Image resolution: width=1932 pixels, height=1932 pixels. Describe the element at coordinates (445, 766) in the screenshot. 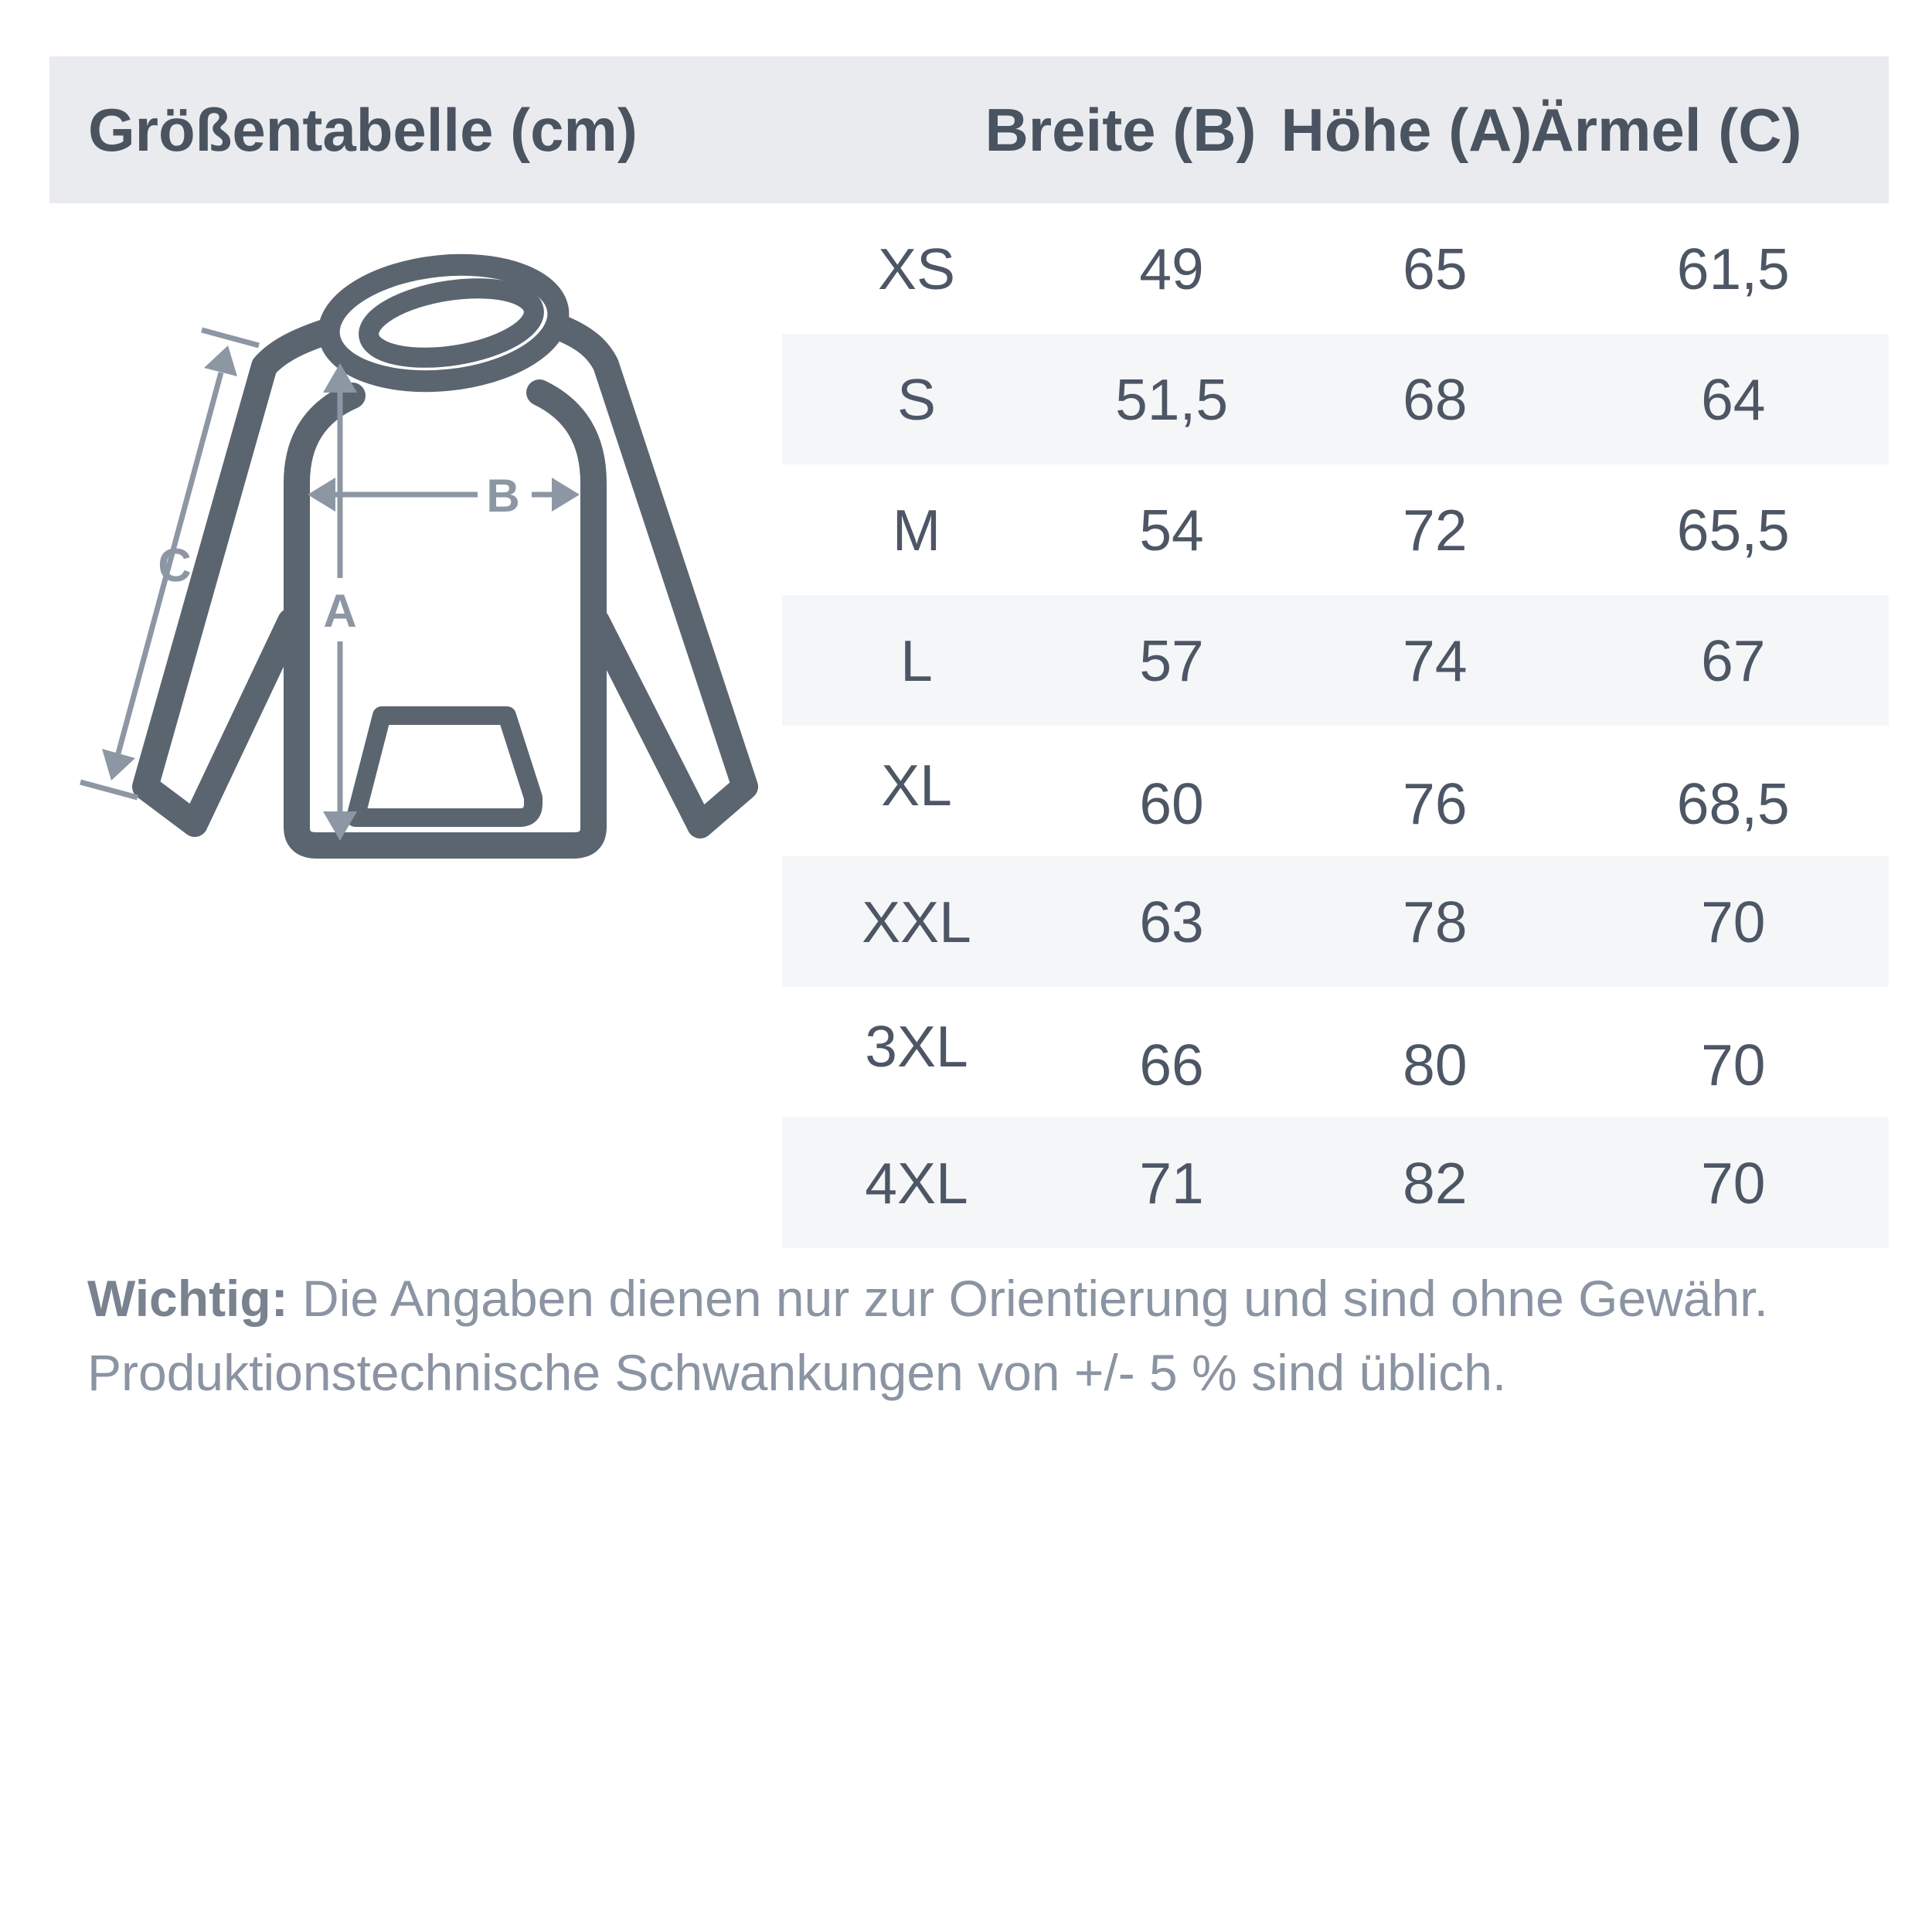

I see `hoodie-pocket` at that location.